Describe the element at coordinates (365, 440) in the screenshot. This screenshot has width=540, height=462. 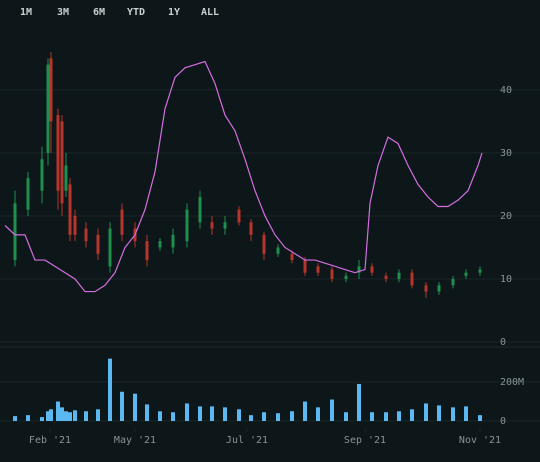
I see `x-tick-label: Sep '21` at that location.